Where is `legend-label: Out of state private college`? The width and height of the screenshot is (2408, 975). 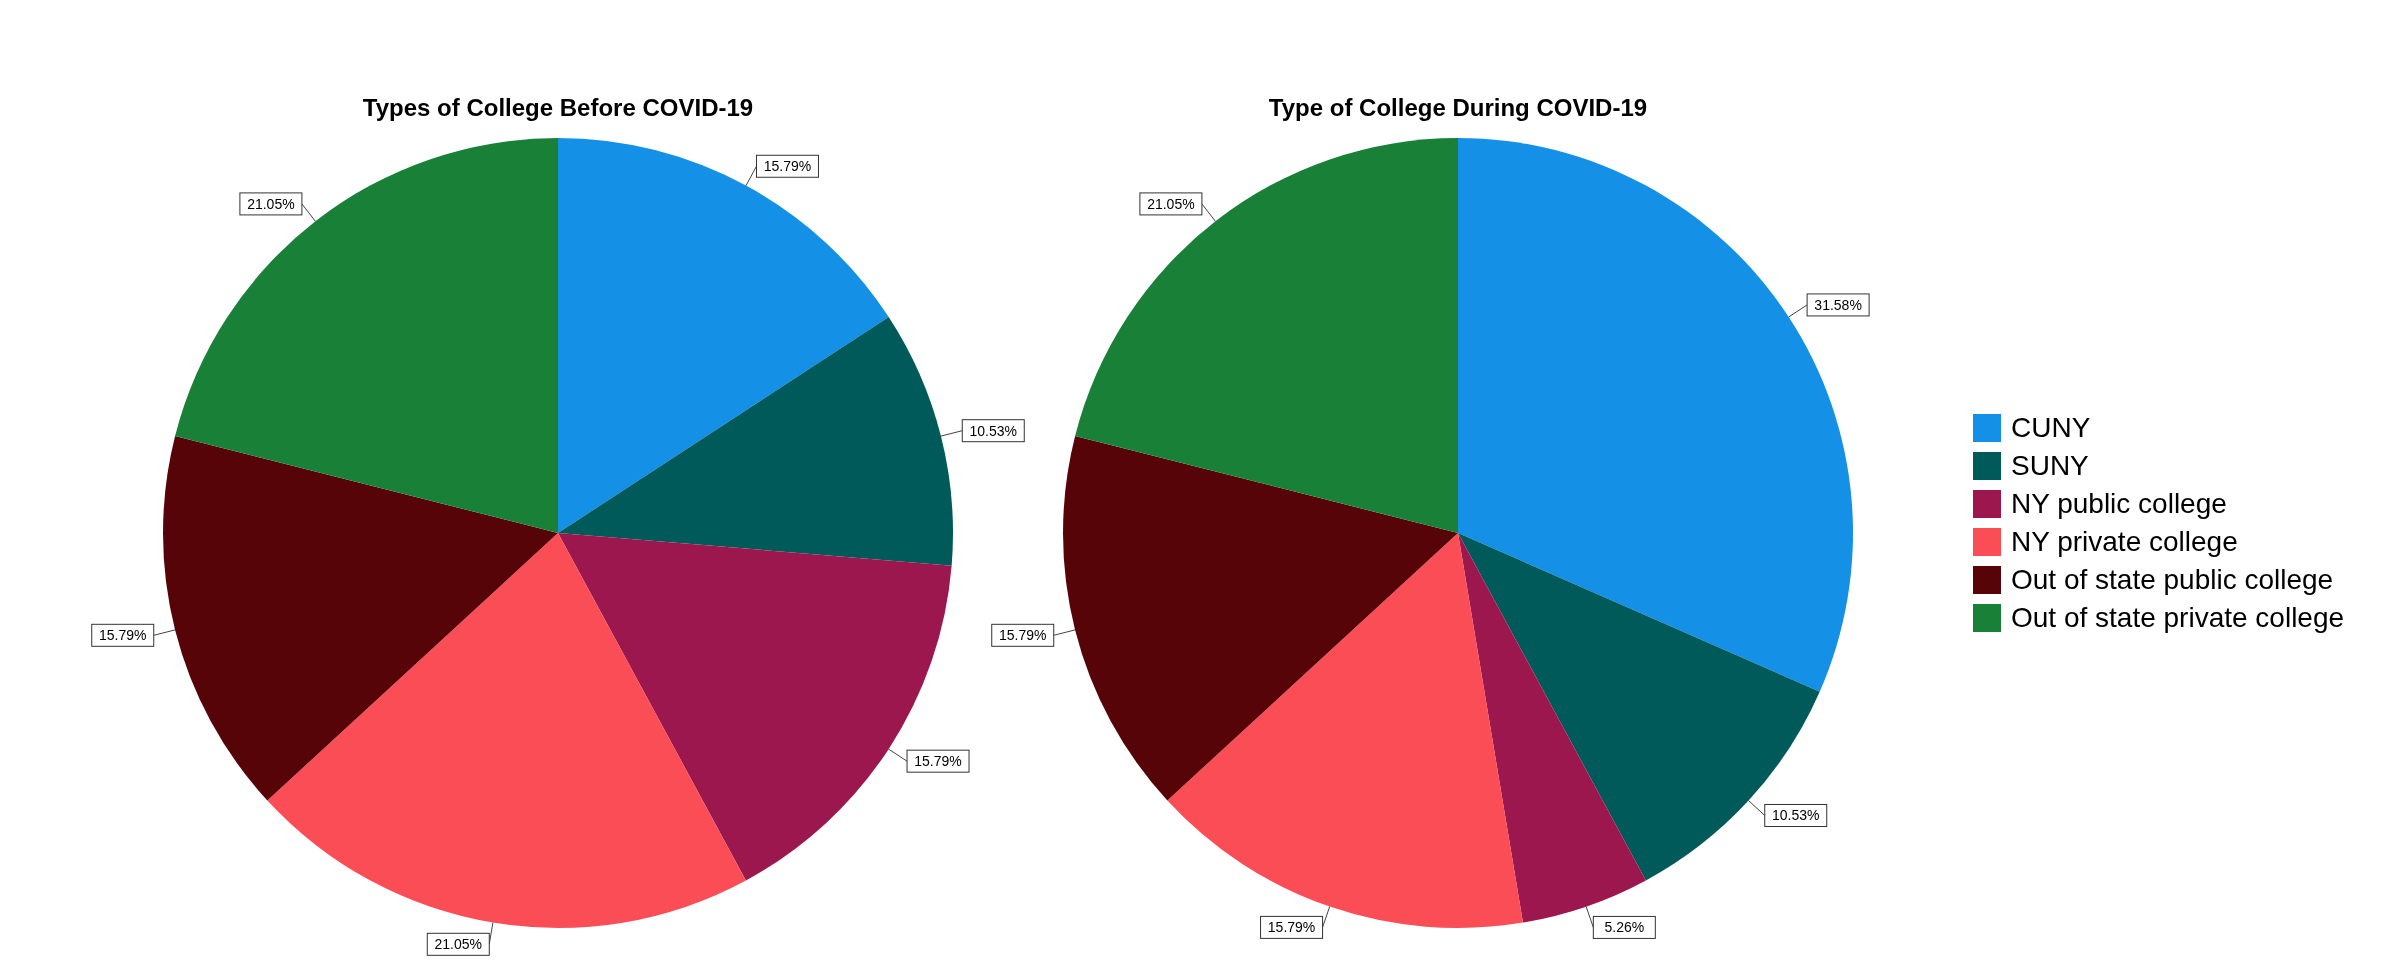
legend-label: Out of state private college is located at coordinates (2178, 617).